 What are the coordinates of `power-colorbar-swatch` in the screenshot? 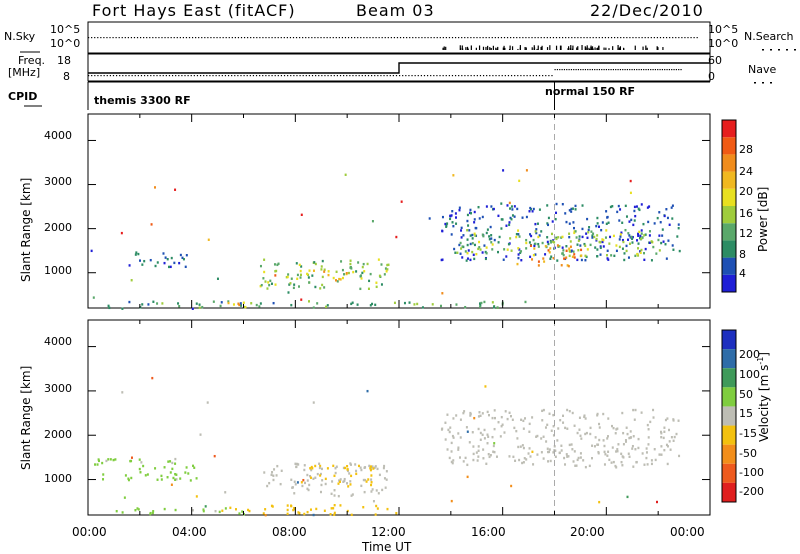 It's located at (729, 163).